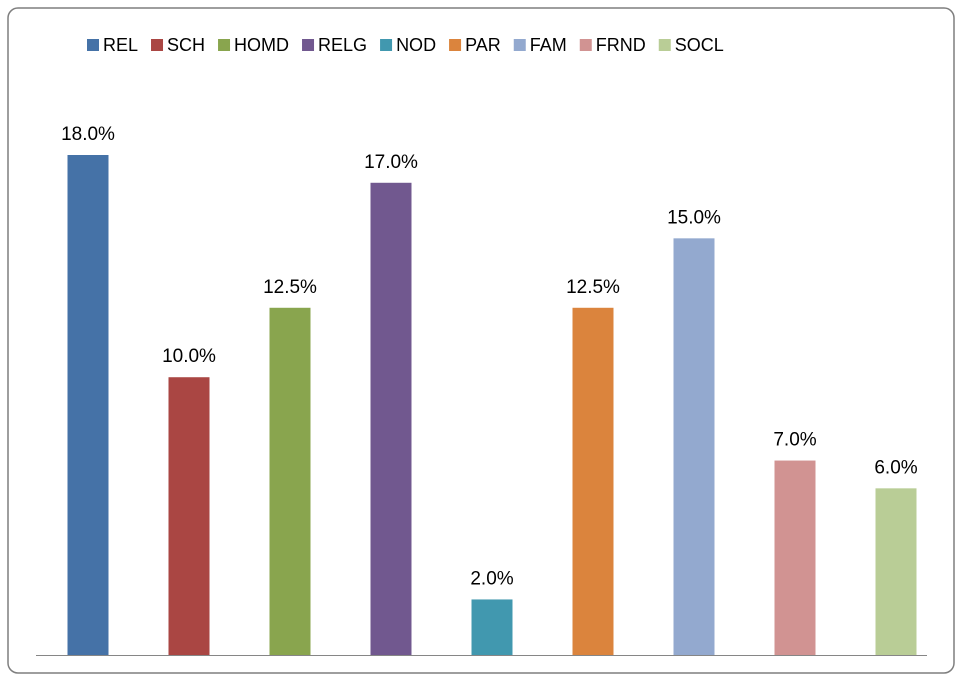 The image size is (963, 681). Describe the element at coordinates (548, 45) in the screenshot. I see `legend-label: FAM` at that location.